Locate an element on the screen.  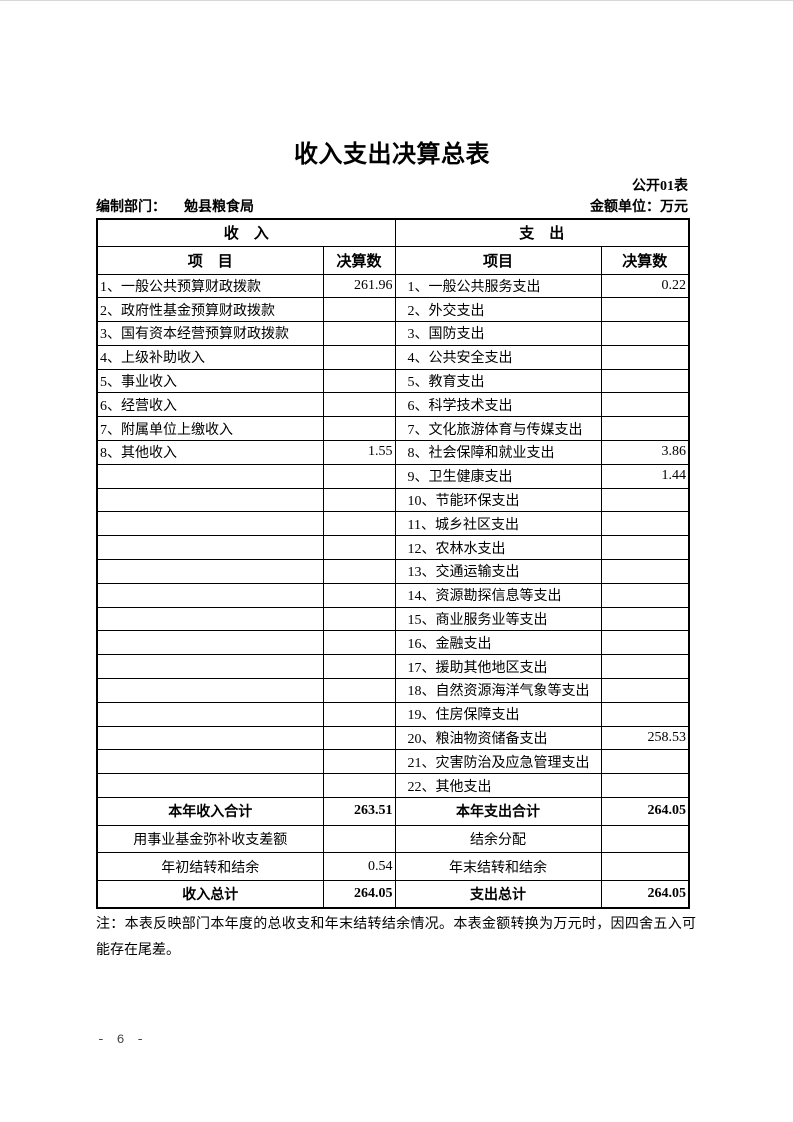
expense-item-cell: 9、卫生健康支出 is located at coordinates (498, 476).